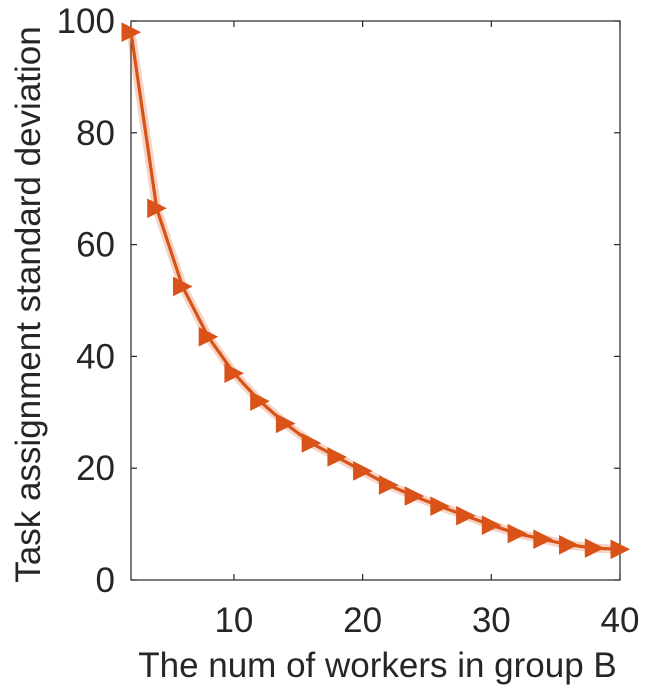  Describe the element at coordinates (95, 245) in the screenshot. I see `y-tick-label: 60` at that location.